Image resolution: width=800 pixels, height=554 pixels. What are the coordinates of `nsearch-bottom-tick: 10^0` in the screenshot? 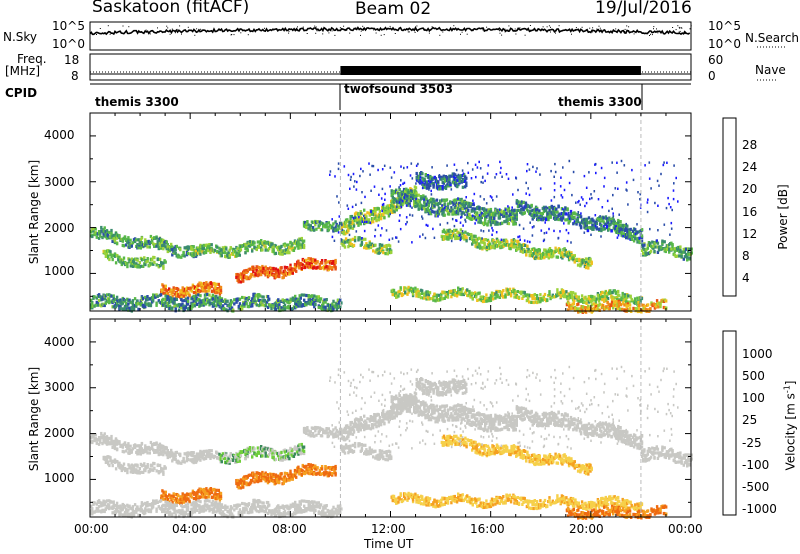 It's located at (724, 44).